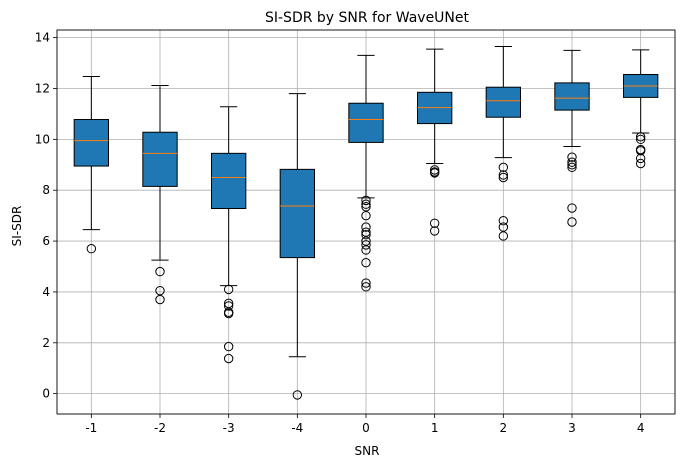 This screenshot has height=468, width=687. I want to click on y-axis: 0 2 4 6 8 10 12 14, so click(46, 216).